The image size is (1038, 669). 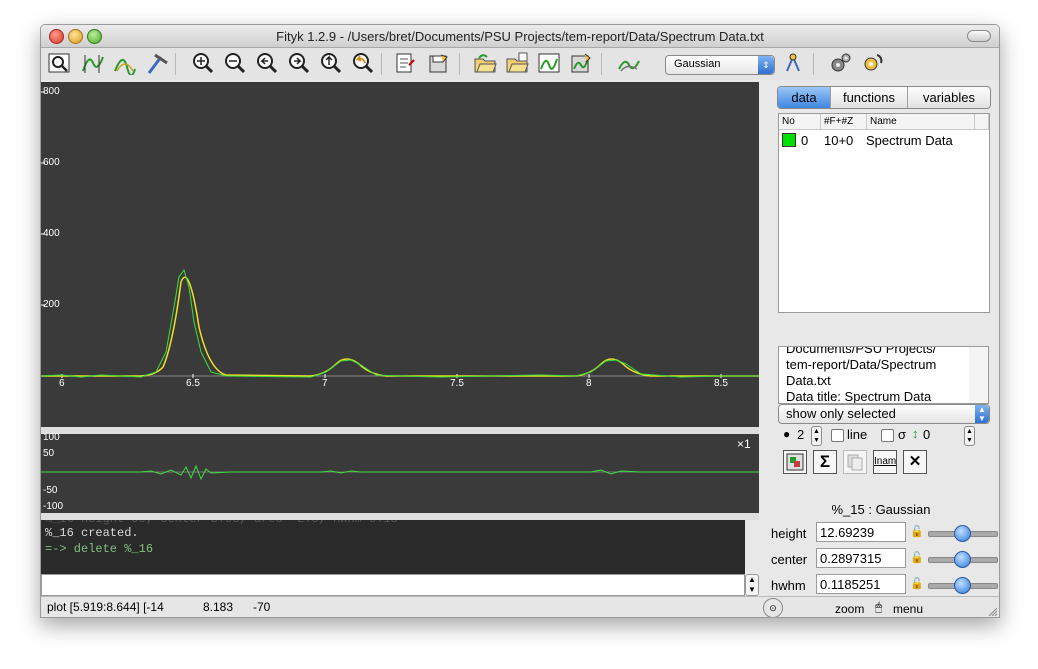 I want to click on delete-icon: ✕, so click(x=915, y=462).